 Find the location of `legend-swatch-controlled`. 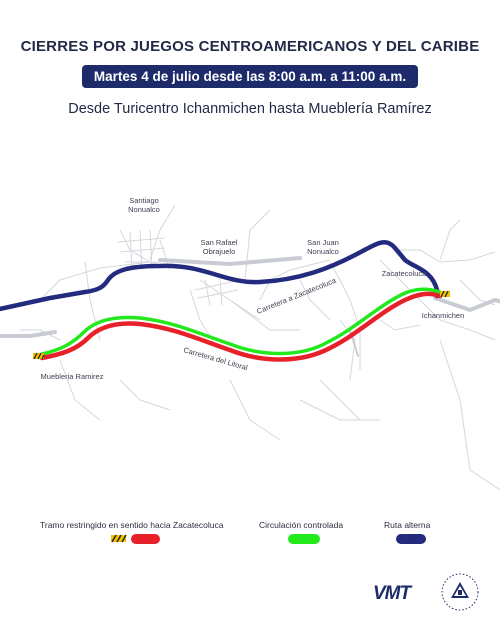

legend-swatch-controlled is located at coordinates (304, 539).